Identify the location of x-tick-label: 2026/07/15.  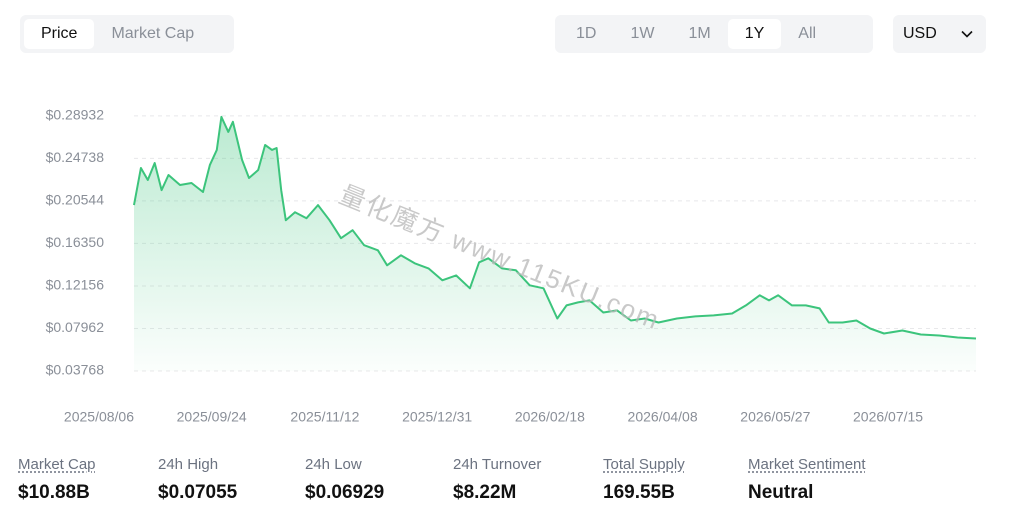
(888, 417).